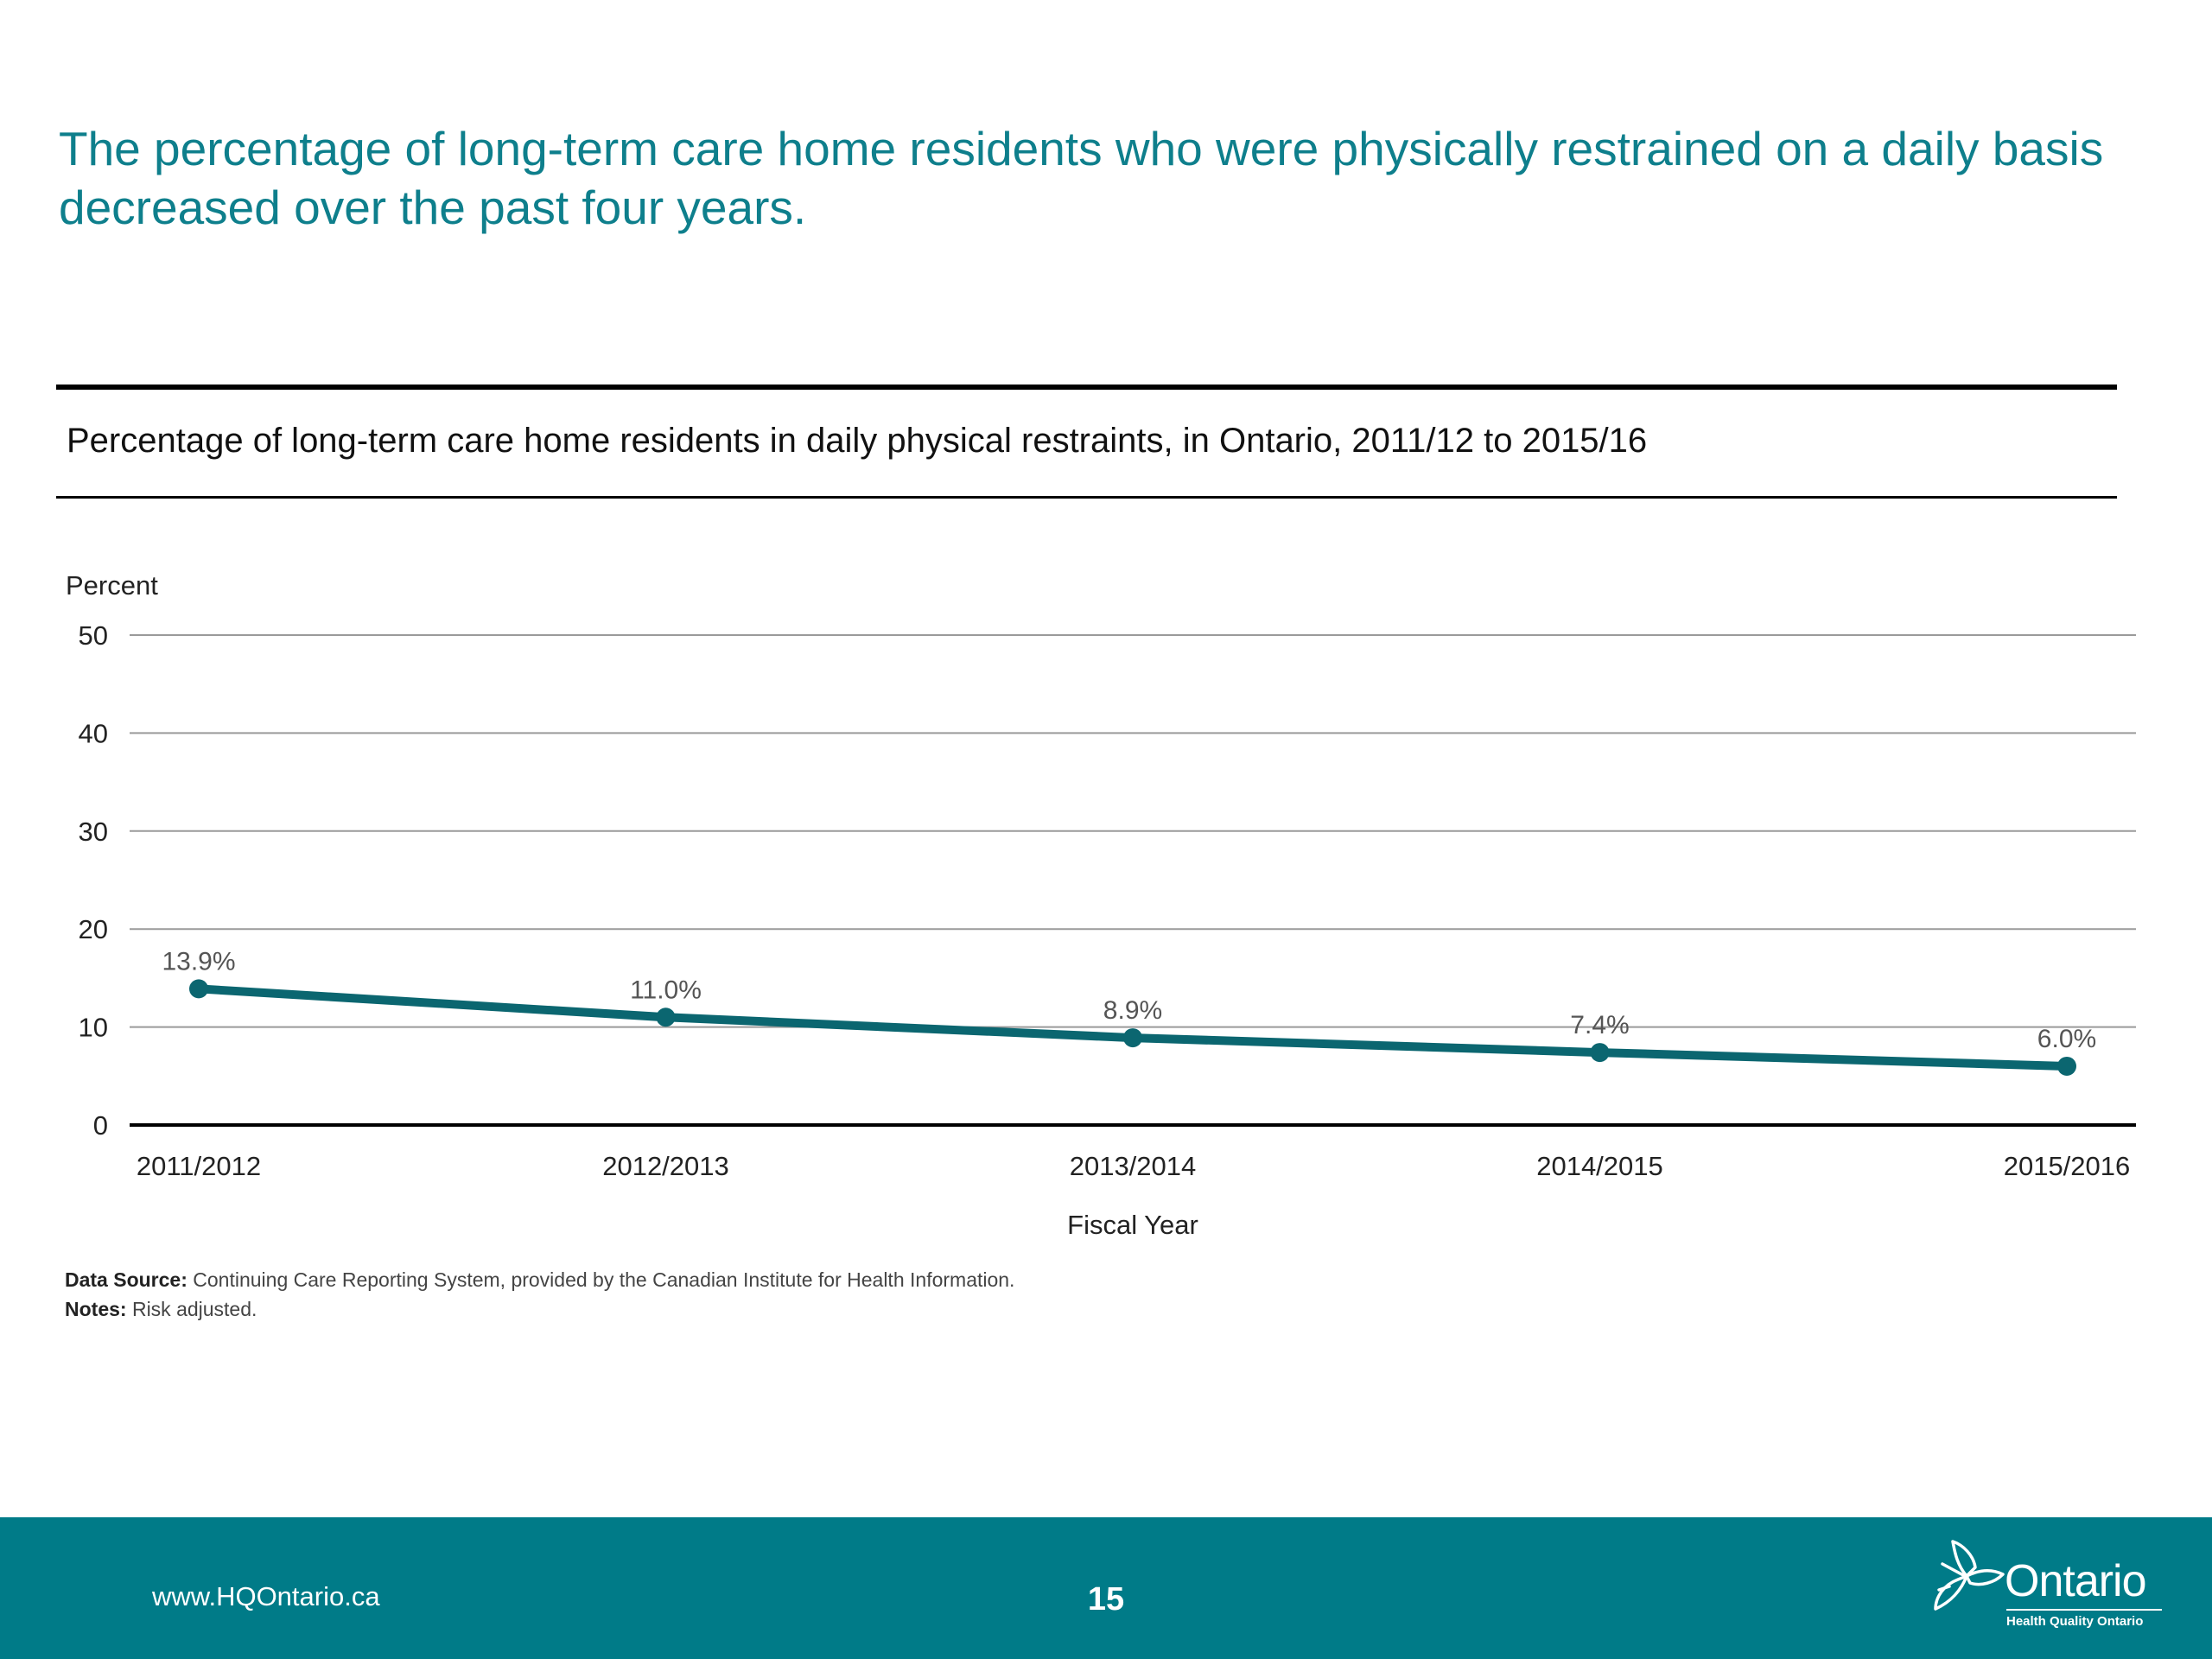  I want to click on page-number: 15, so click(1106, 1599).